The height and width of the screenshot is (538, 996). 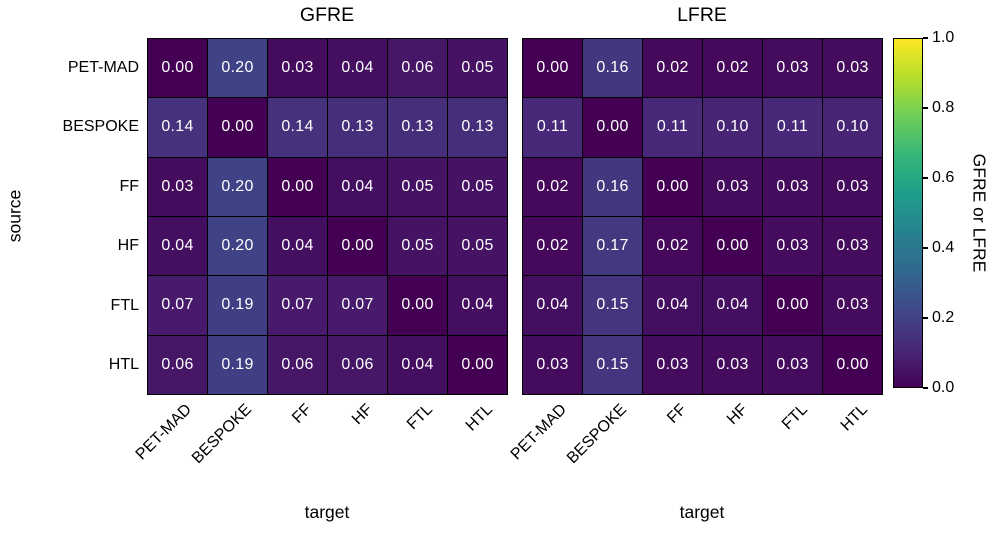 What do you see at coordinates (732, 305) in the screenshot?
I see `heatmap-cell-lfre-ftl-hf: 0.04` at bounding box center [732, 305].